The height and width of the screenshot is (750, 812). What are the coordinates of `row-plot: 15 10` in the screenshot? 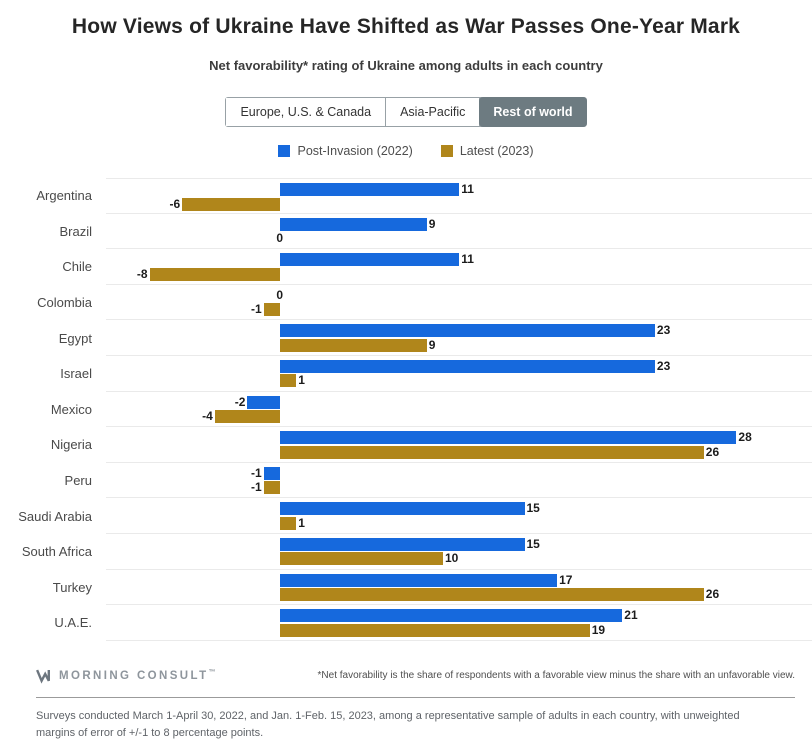 It's located at (459, 552).